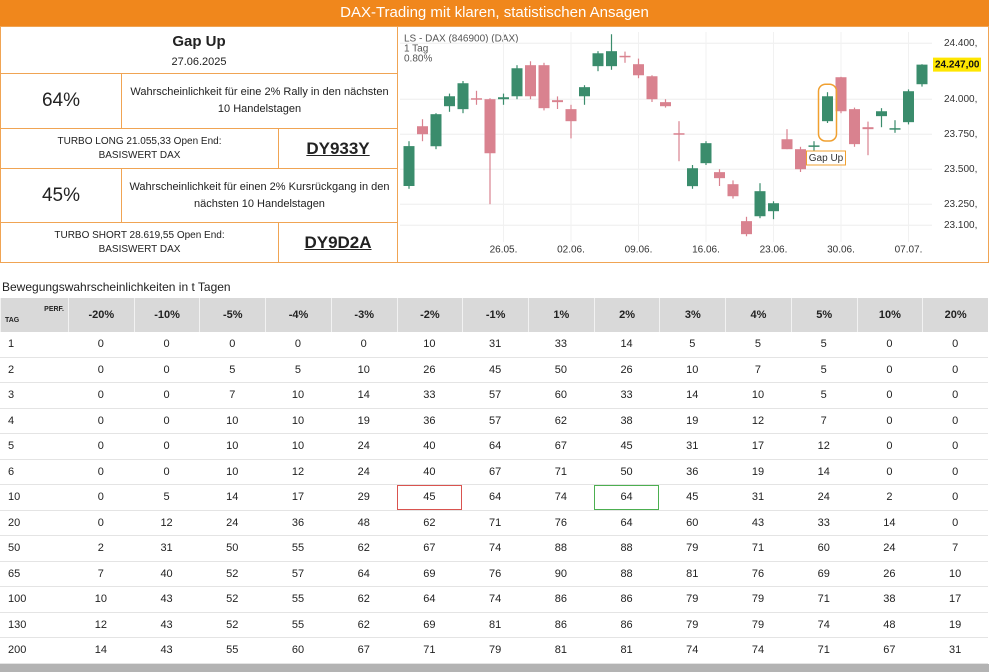 This screenshot has width=989, height=672. What do you see at coordinates (955, 624) in the screenshot?
I see `table-cell: 19` at bounding box center [955, 624].